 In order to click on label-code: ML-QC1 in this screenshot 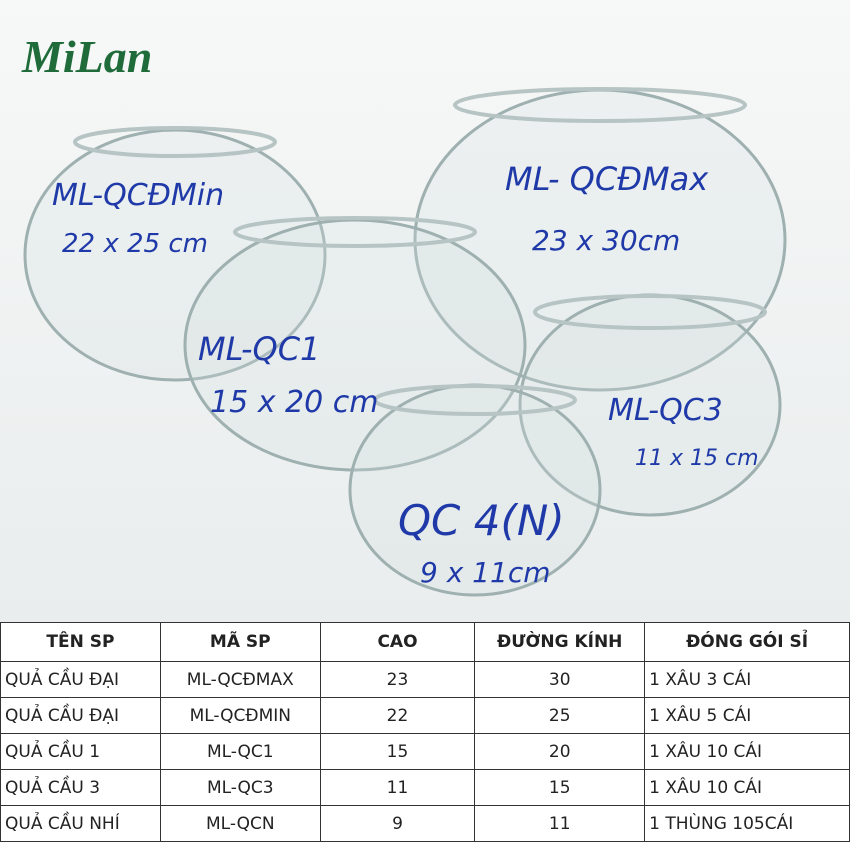, I will do `click(259, 349)`.